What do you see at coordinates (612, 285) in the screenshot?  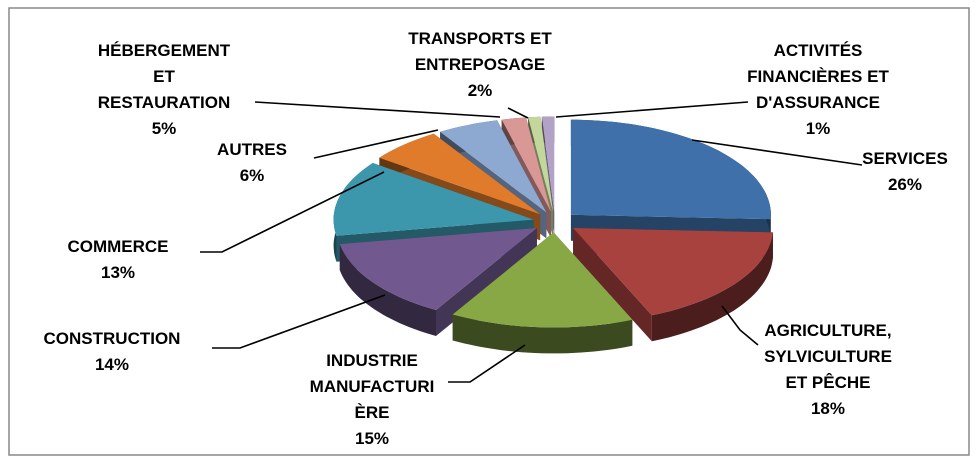 I see `slice-wall` at bounding box center [612, 285].